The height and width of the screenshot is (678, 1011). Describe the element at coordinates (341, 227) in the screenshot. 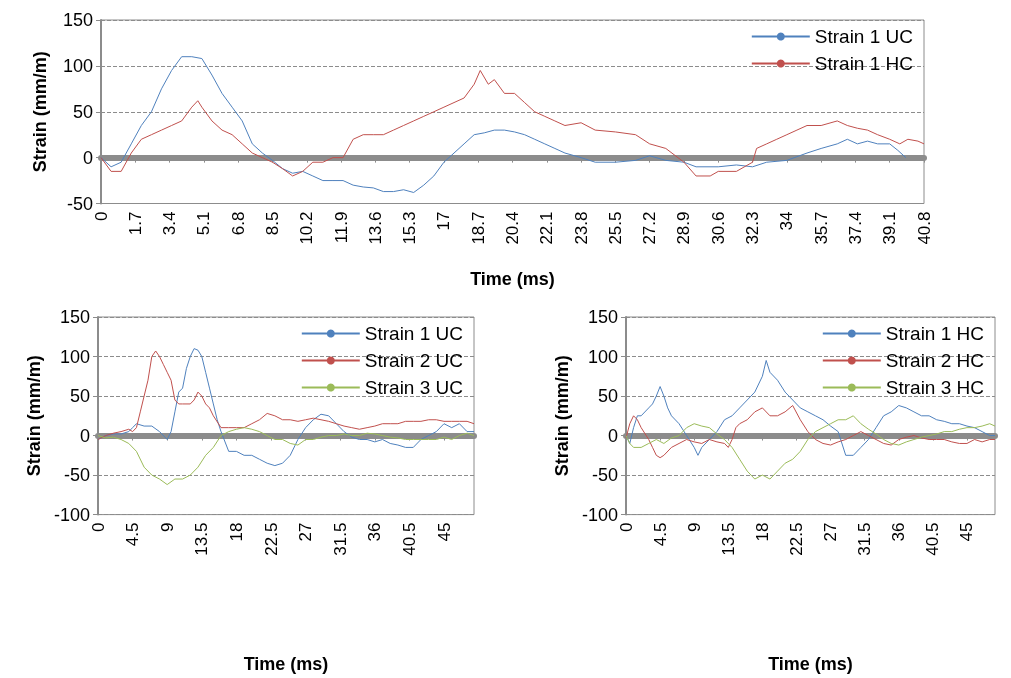

I see `x-tick-label: 11.9` at that location.